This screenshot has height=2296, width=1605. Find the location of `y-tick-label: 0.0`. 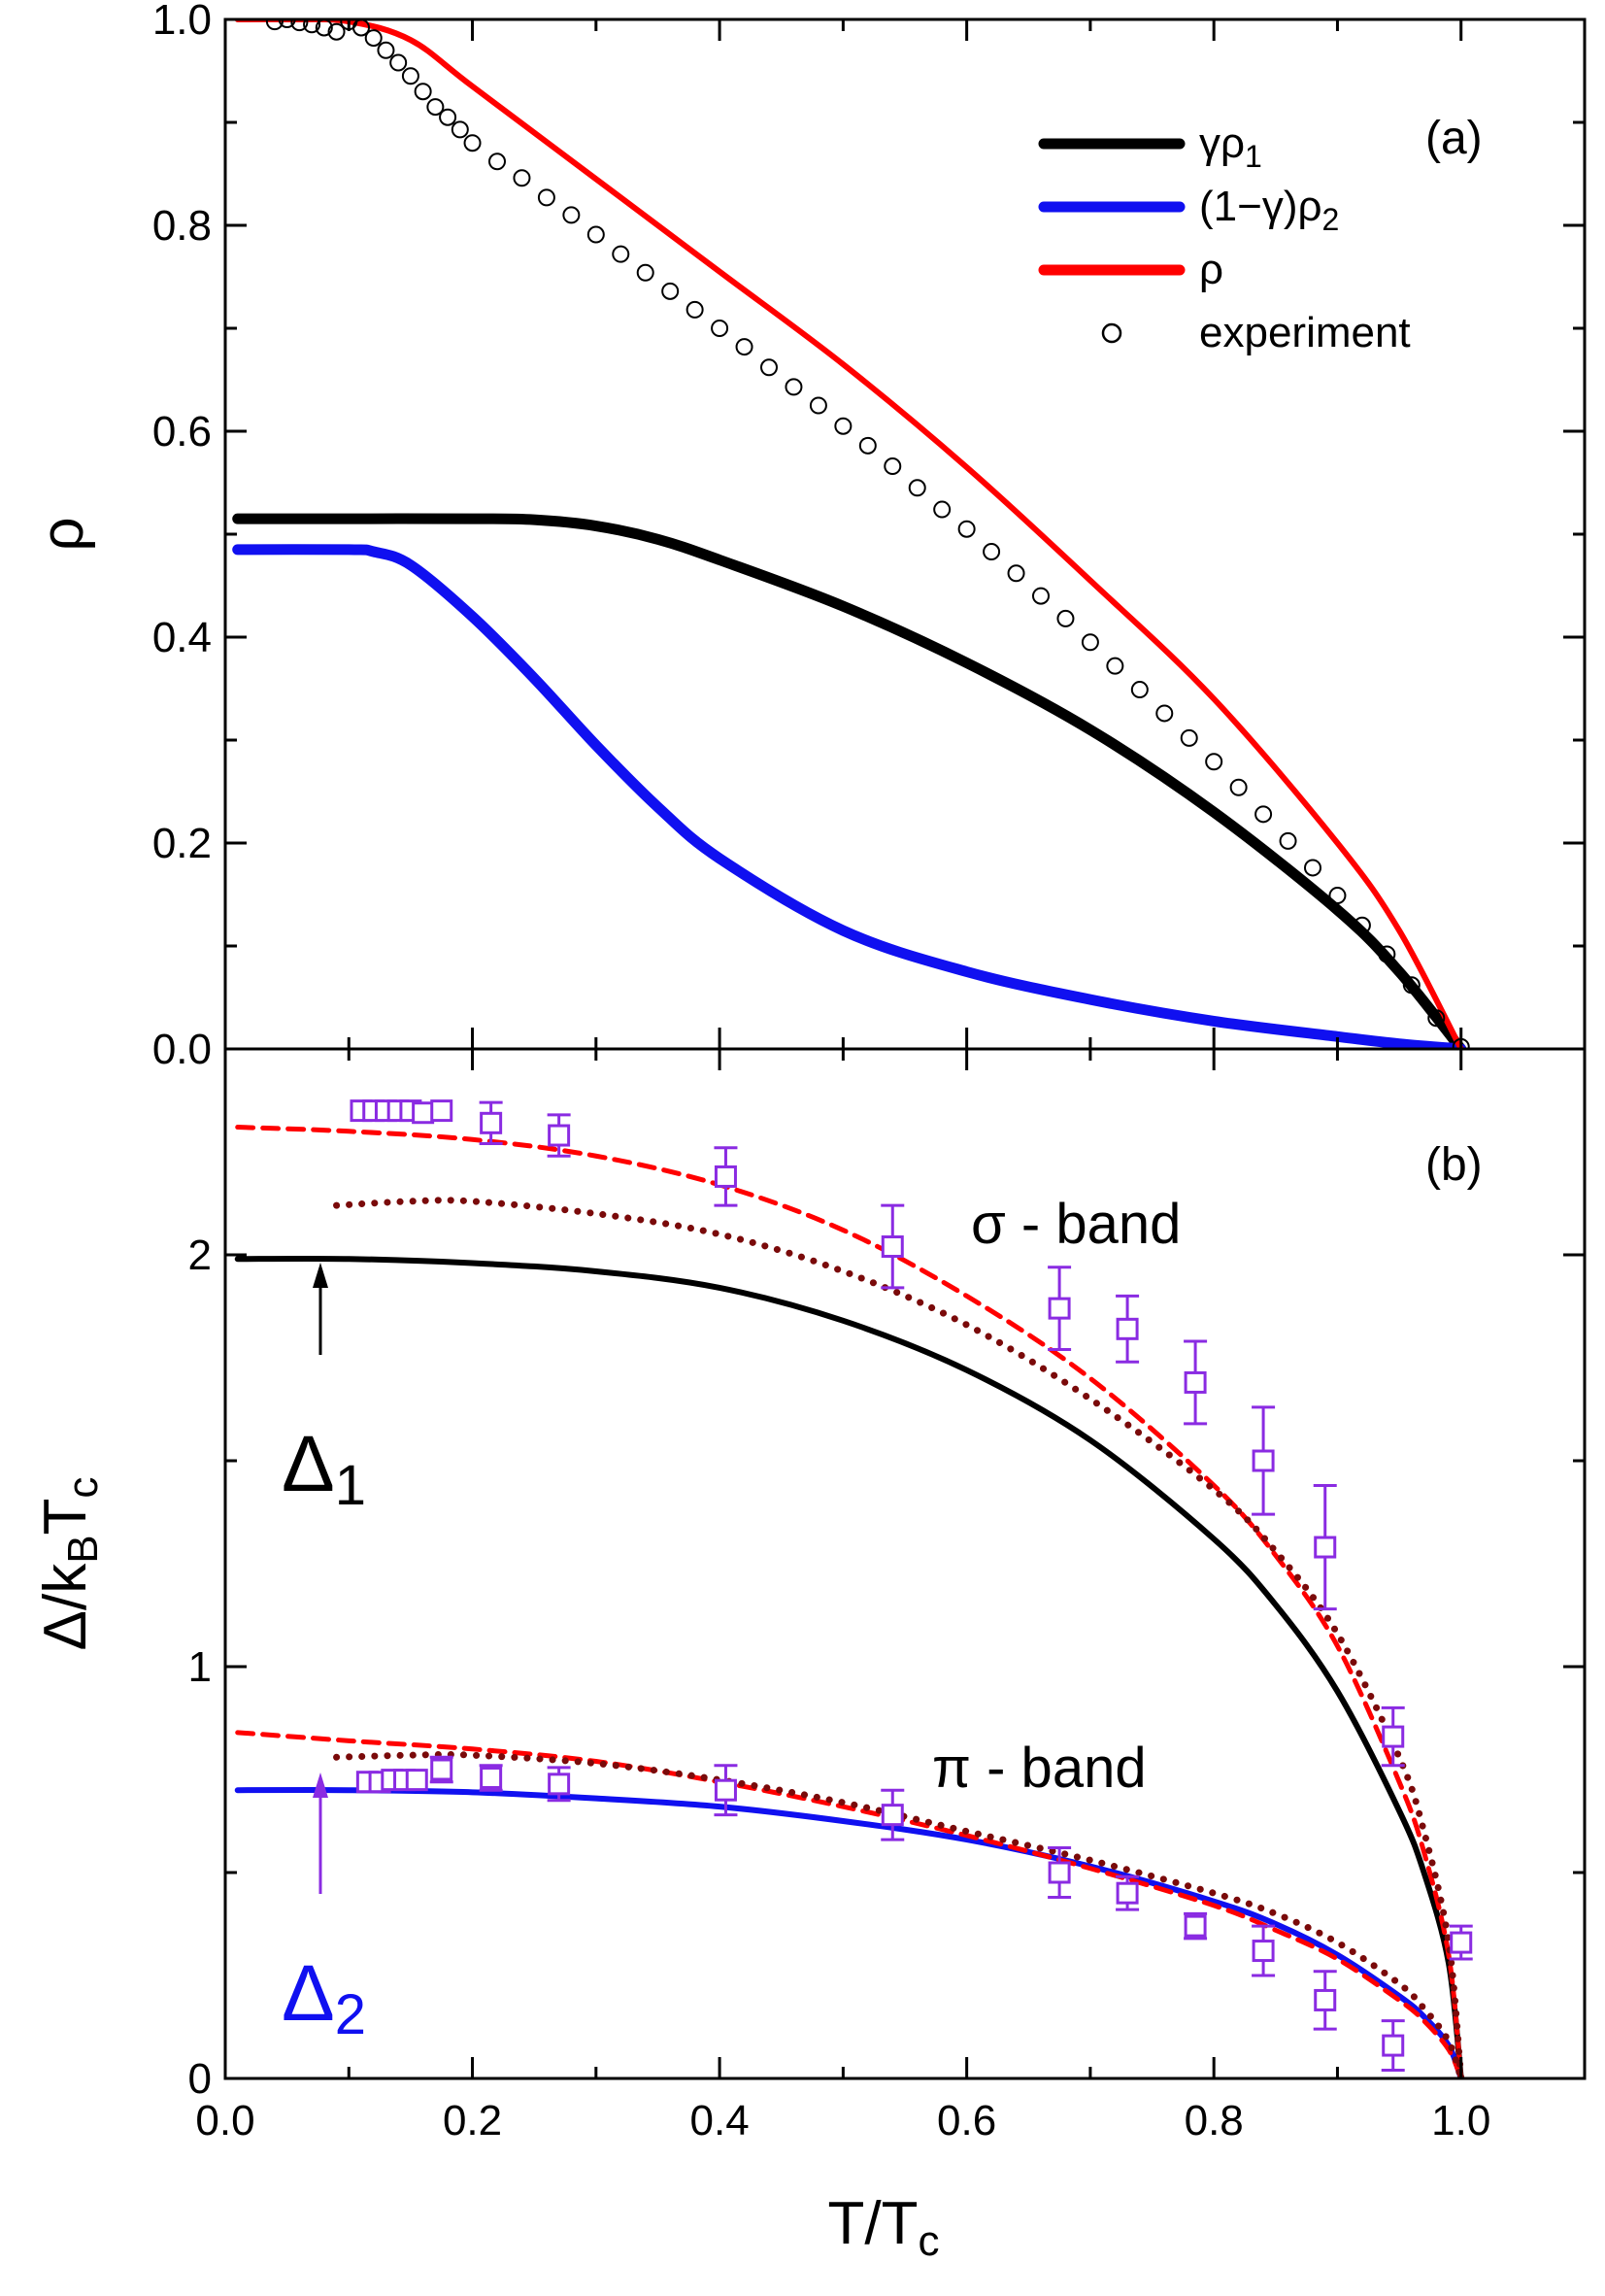

y-tick-label: 0.0 is located at coordinates (182, 1049).